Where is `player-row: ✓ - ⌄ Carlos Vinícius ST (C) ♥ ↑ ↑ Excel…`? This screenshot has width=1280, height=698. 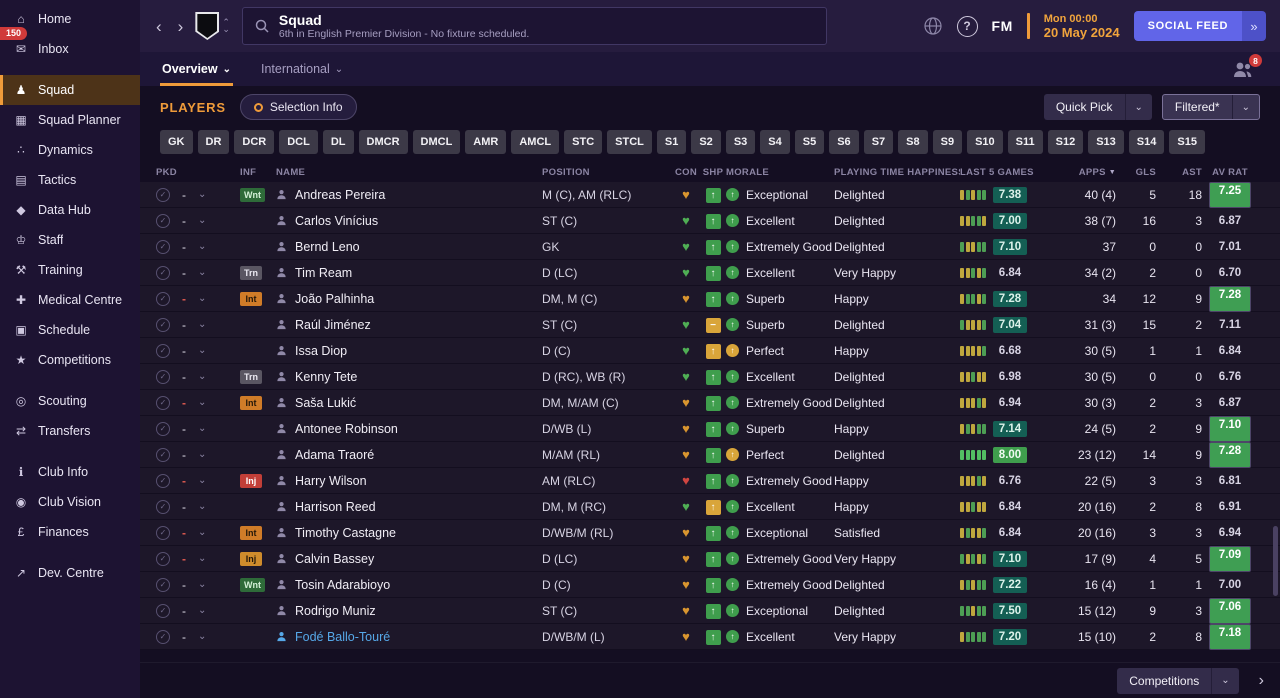 player-row: ✓ - ⌄ Carlos Vinícius ST (C) ♥ ↑ ↑ Excel… is located at coordinates (710, 221).